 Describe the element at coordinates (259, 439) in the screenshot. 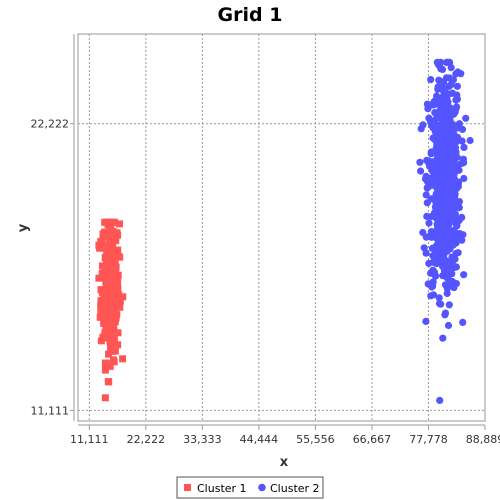

I see `x-tick-label: 44,444` at that location.